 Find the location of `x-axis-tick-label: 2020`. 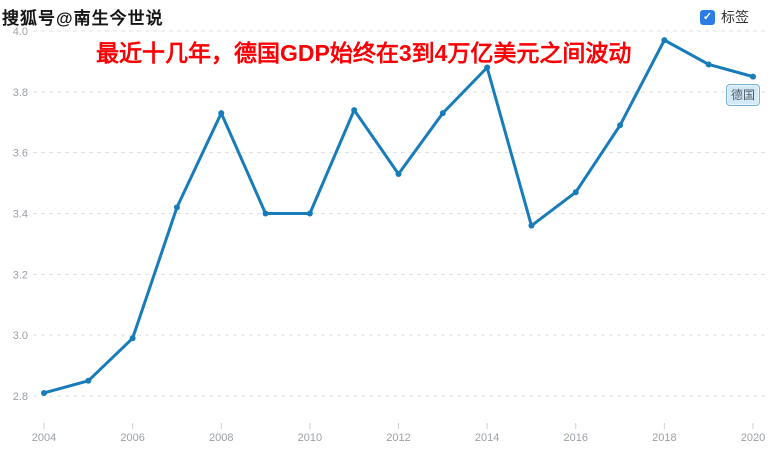

x-axis-tick-label: 2020 is located at coordinates (753, 438).